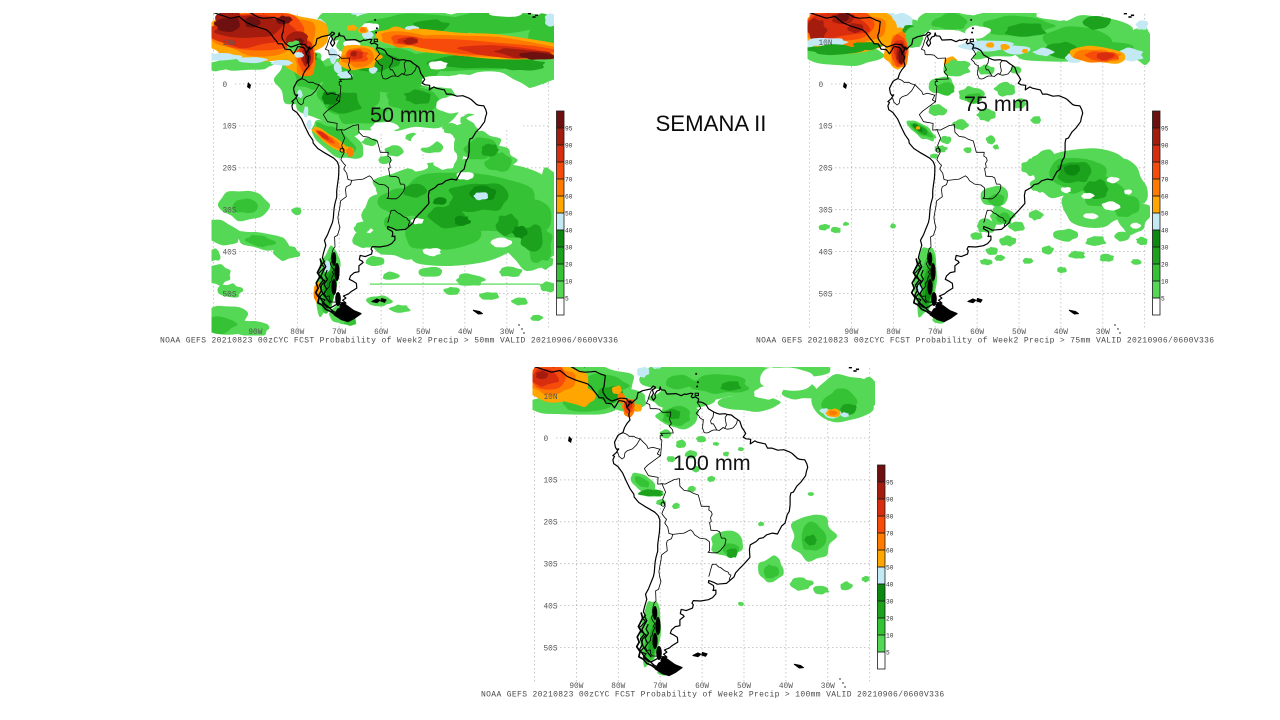 This screenshot has width=1280, height=720. What do you see at coordinates (997, 104) in the screenshot?
I see `svg-text: 75 mm` at bounding box center [997, 104].